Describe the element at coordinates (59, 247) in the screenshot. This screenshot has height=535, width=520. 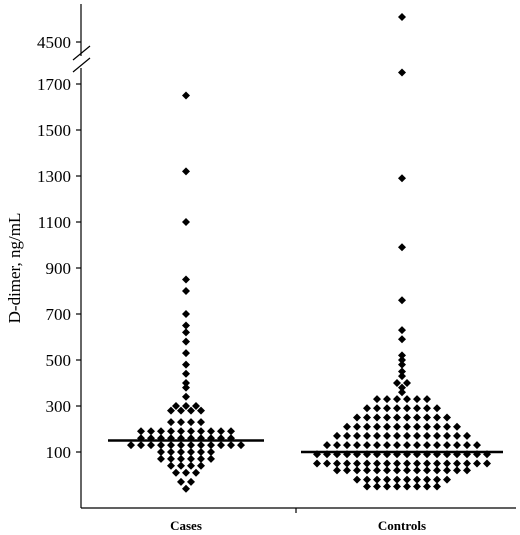
I see `y-axis-ticks: 100 300 500 700 900 1100 1300 1500 1700 4500` at that location.